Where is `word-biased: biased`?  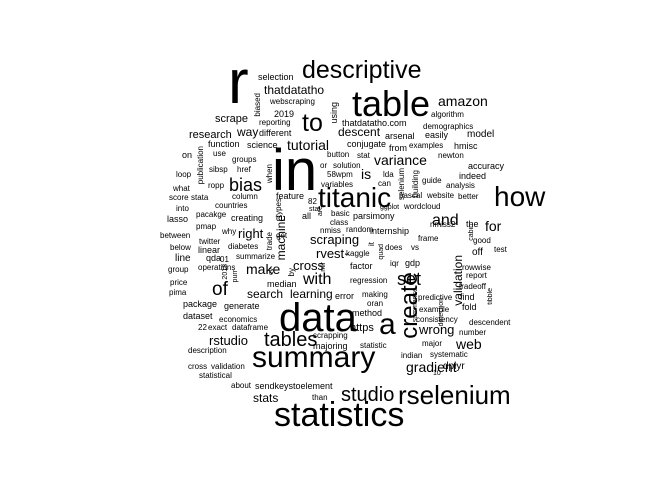
word-biased: biased is located at coordinates (257, 105).